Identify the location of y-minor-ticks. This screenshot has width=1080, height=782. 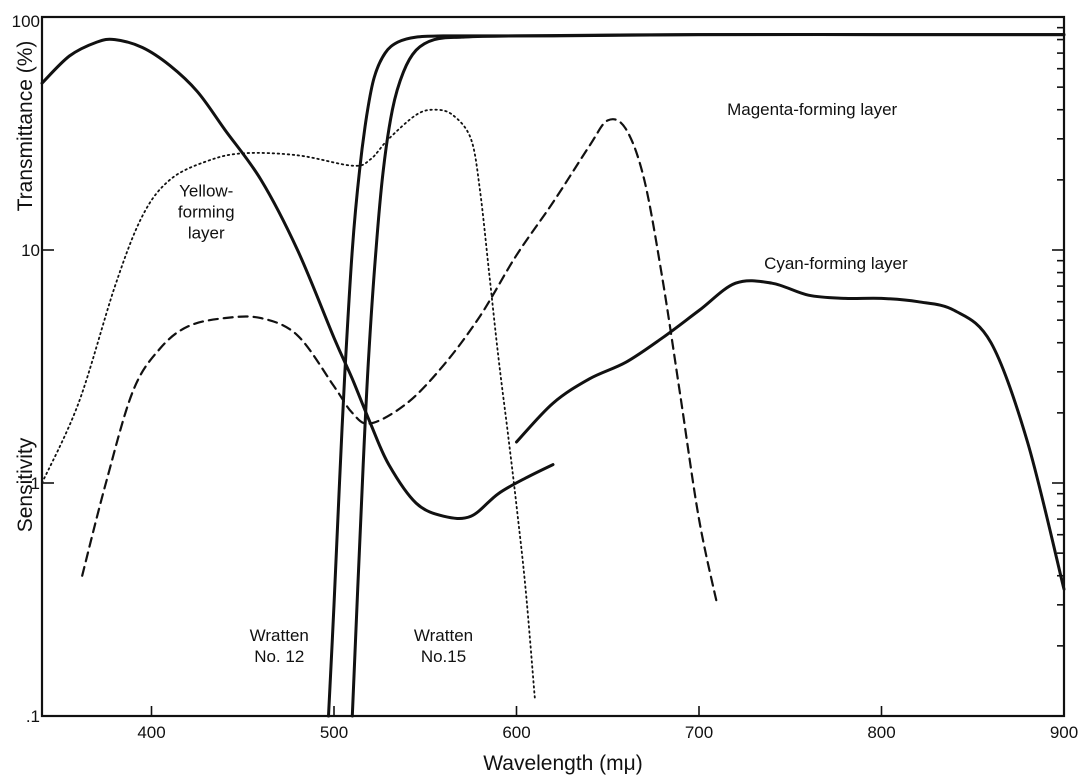
(1060, 336).